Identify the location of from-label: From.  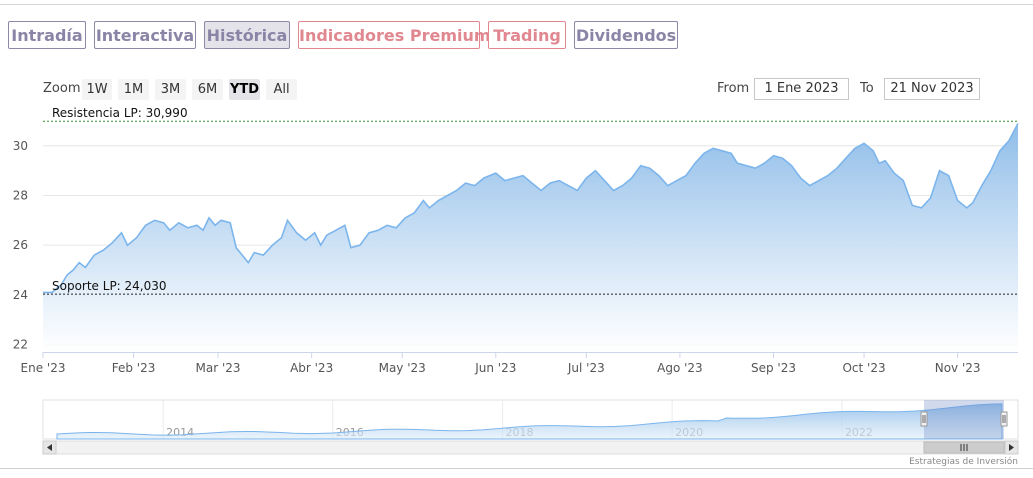
(733, 88).